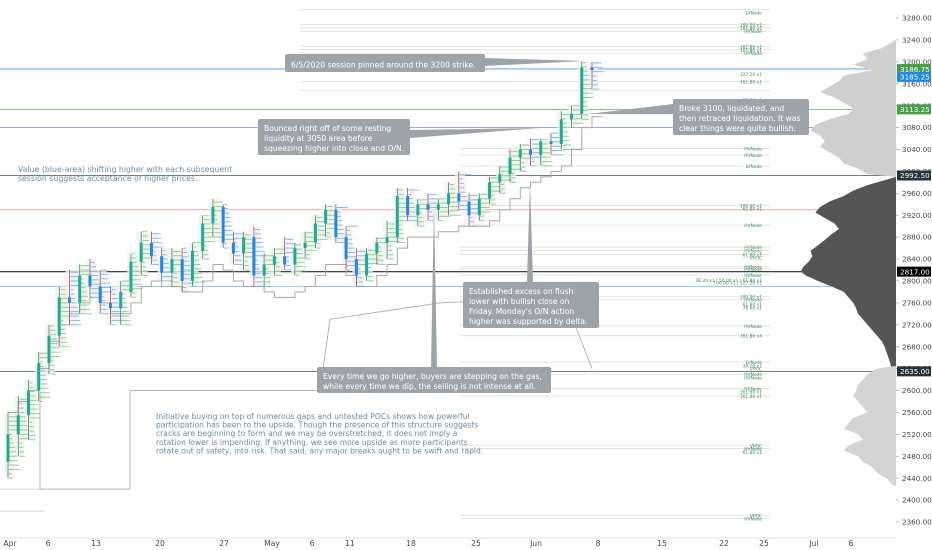  What do you see at coordinates (327, 128) in the screenshot?
I see `annotation-bounced-text: Bounced right off of some resting` at bounding box center [327, 128].